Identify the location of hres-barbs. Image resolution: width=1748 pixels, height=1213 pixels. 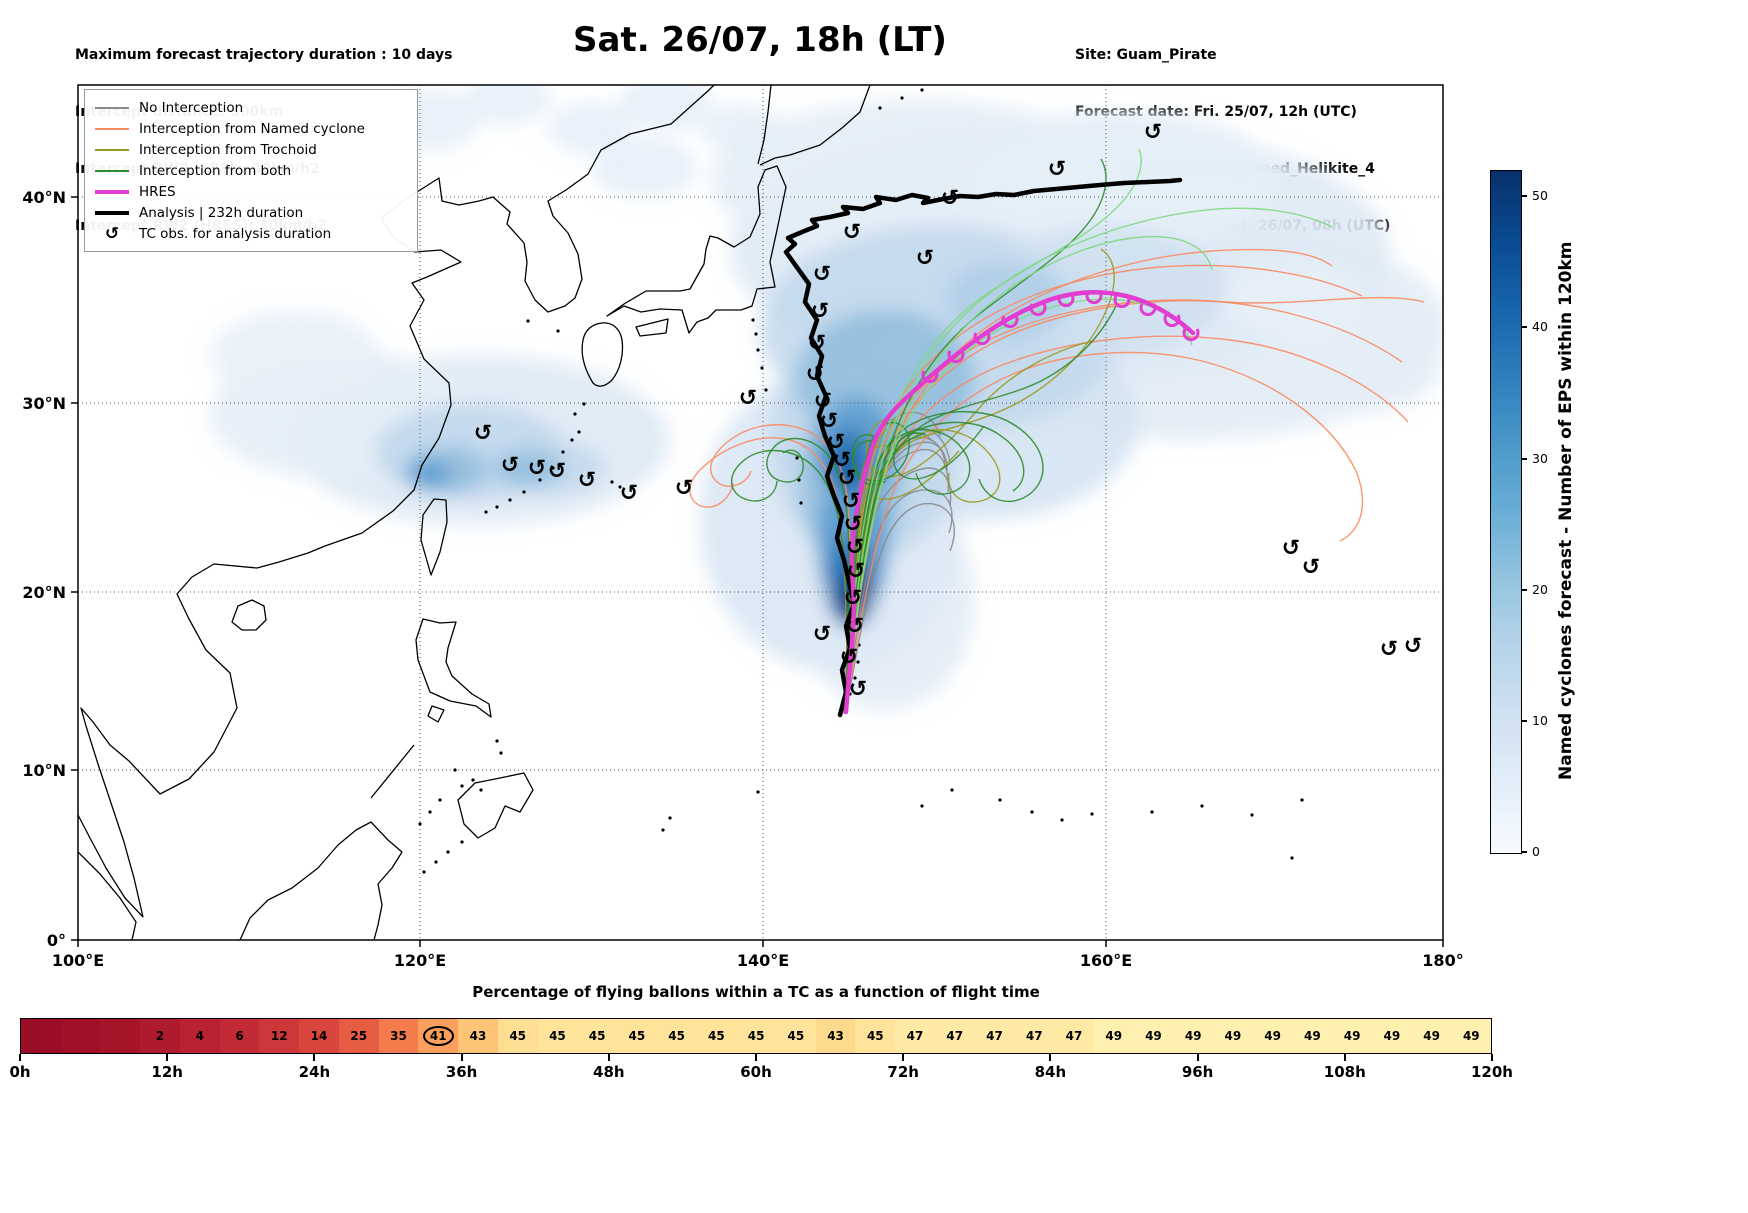
(1060, 337).